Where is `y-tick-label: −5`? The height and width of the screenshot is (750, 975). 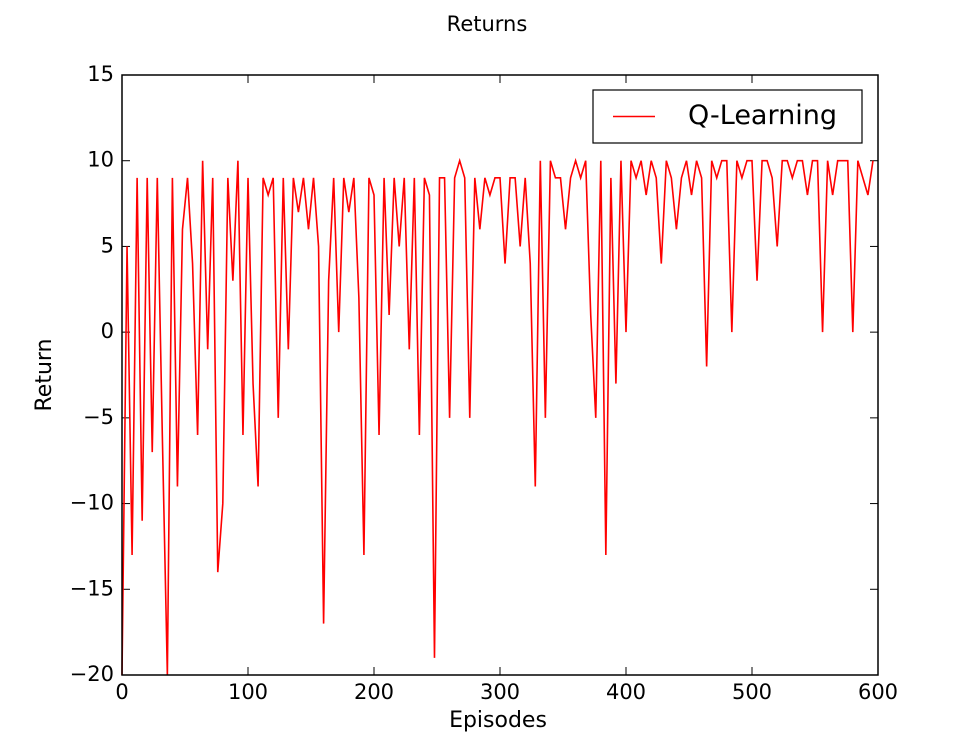 y-tick-label: −5 is located at coordinates (98, 417).